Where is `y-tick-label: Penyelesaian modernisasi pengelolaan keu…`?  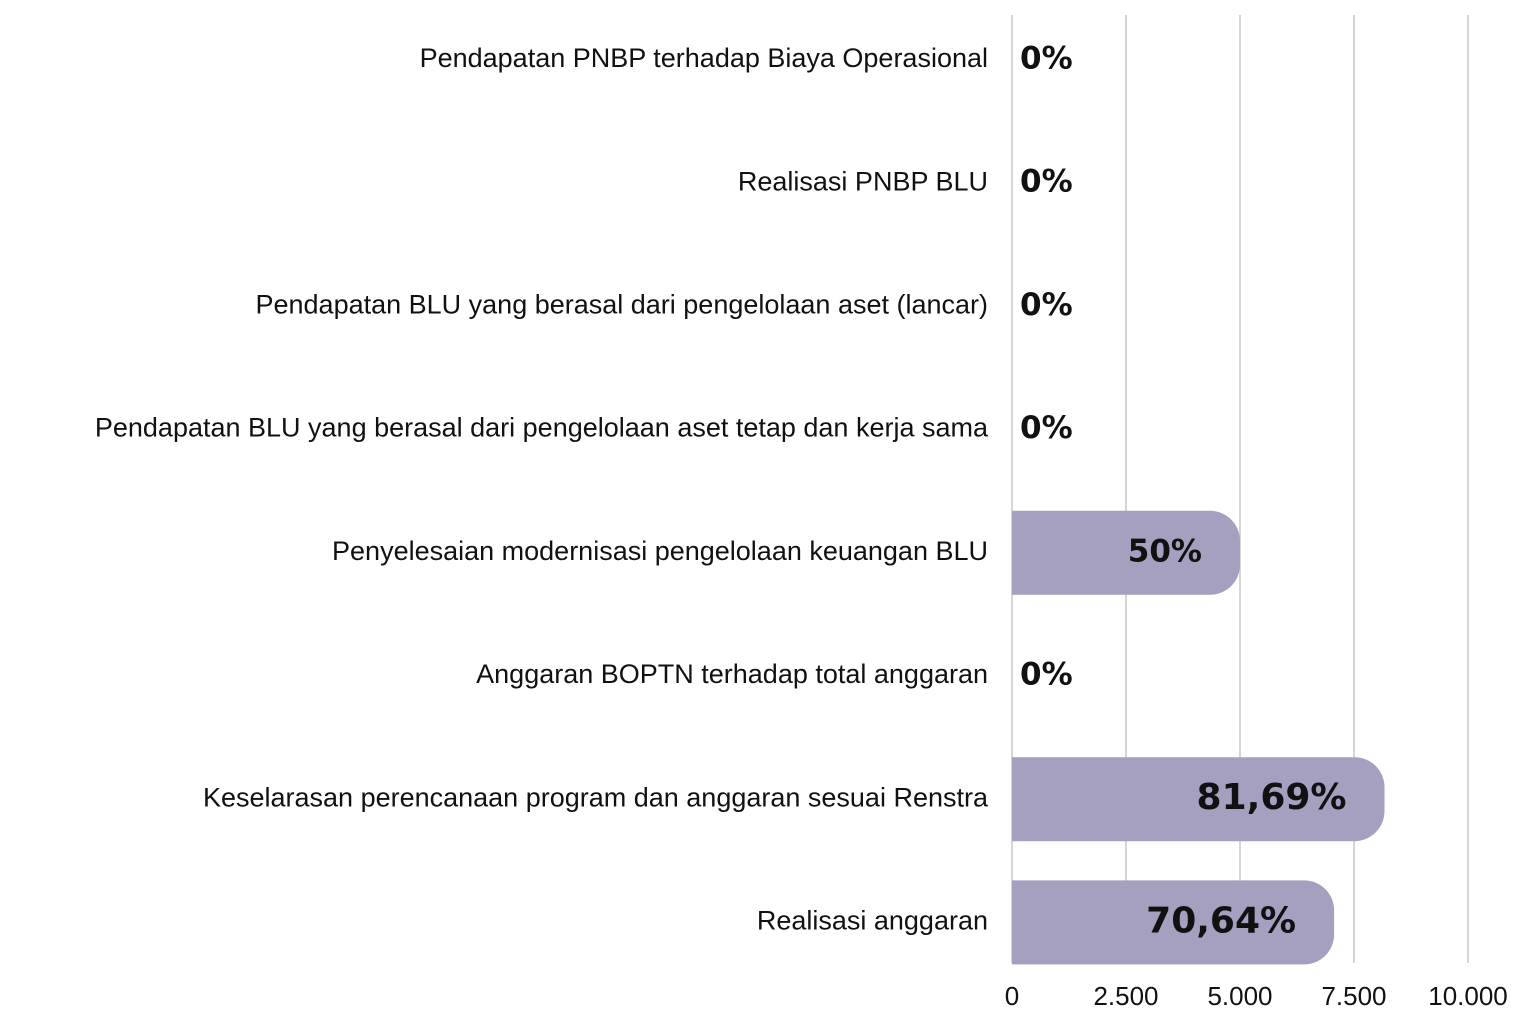
y-tick-label: Penyelesaian modernisasi pengelolaan keu… is located at coordinates (660, 551).